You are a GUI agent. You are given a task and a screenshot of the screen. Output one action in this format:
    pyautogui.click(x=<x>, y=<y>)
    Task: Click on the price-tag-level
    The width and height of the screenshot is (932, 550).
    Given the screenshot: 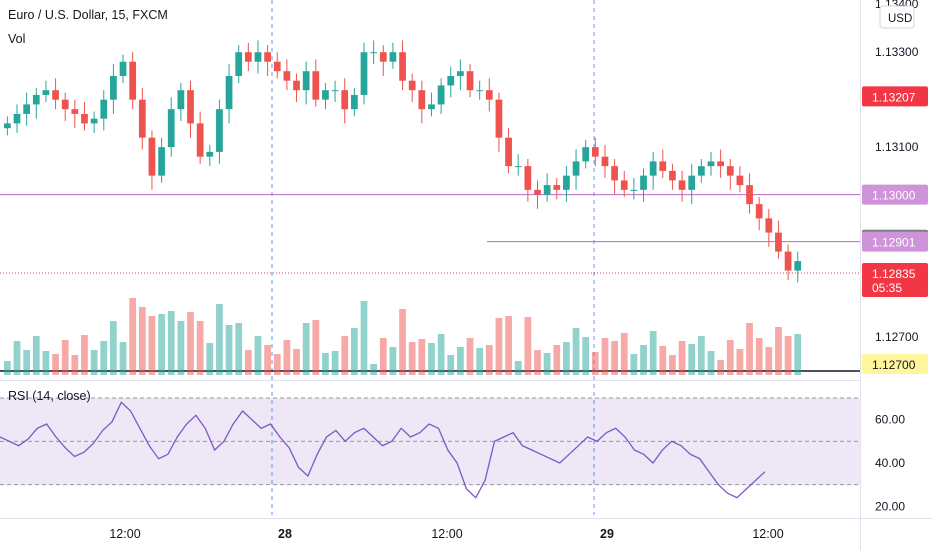 What is the action you would take?
    pyautogui.click(x=895, y=241)
    